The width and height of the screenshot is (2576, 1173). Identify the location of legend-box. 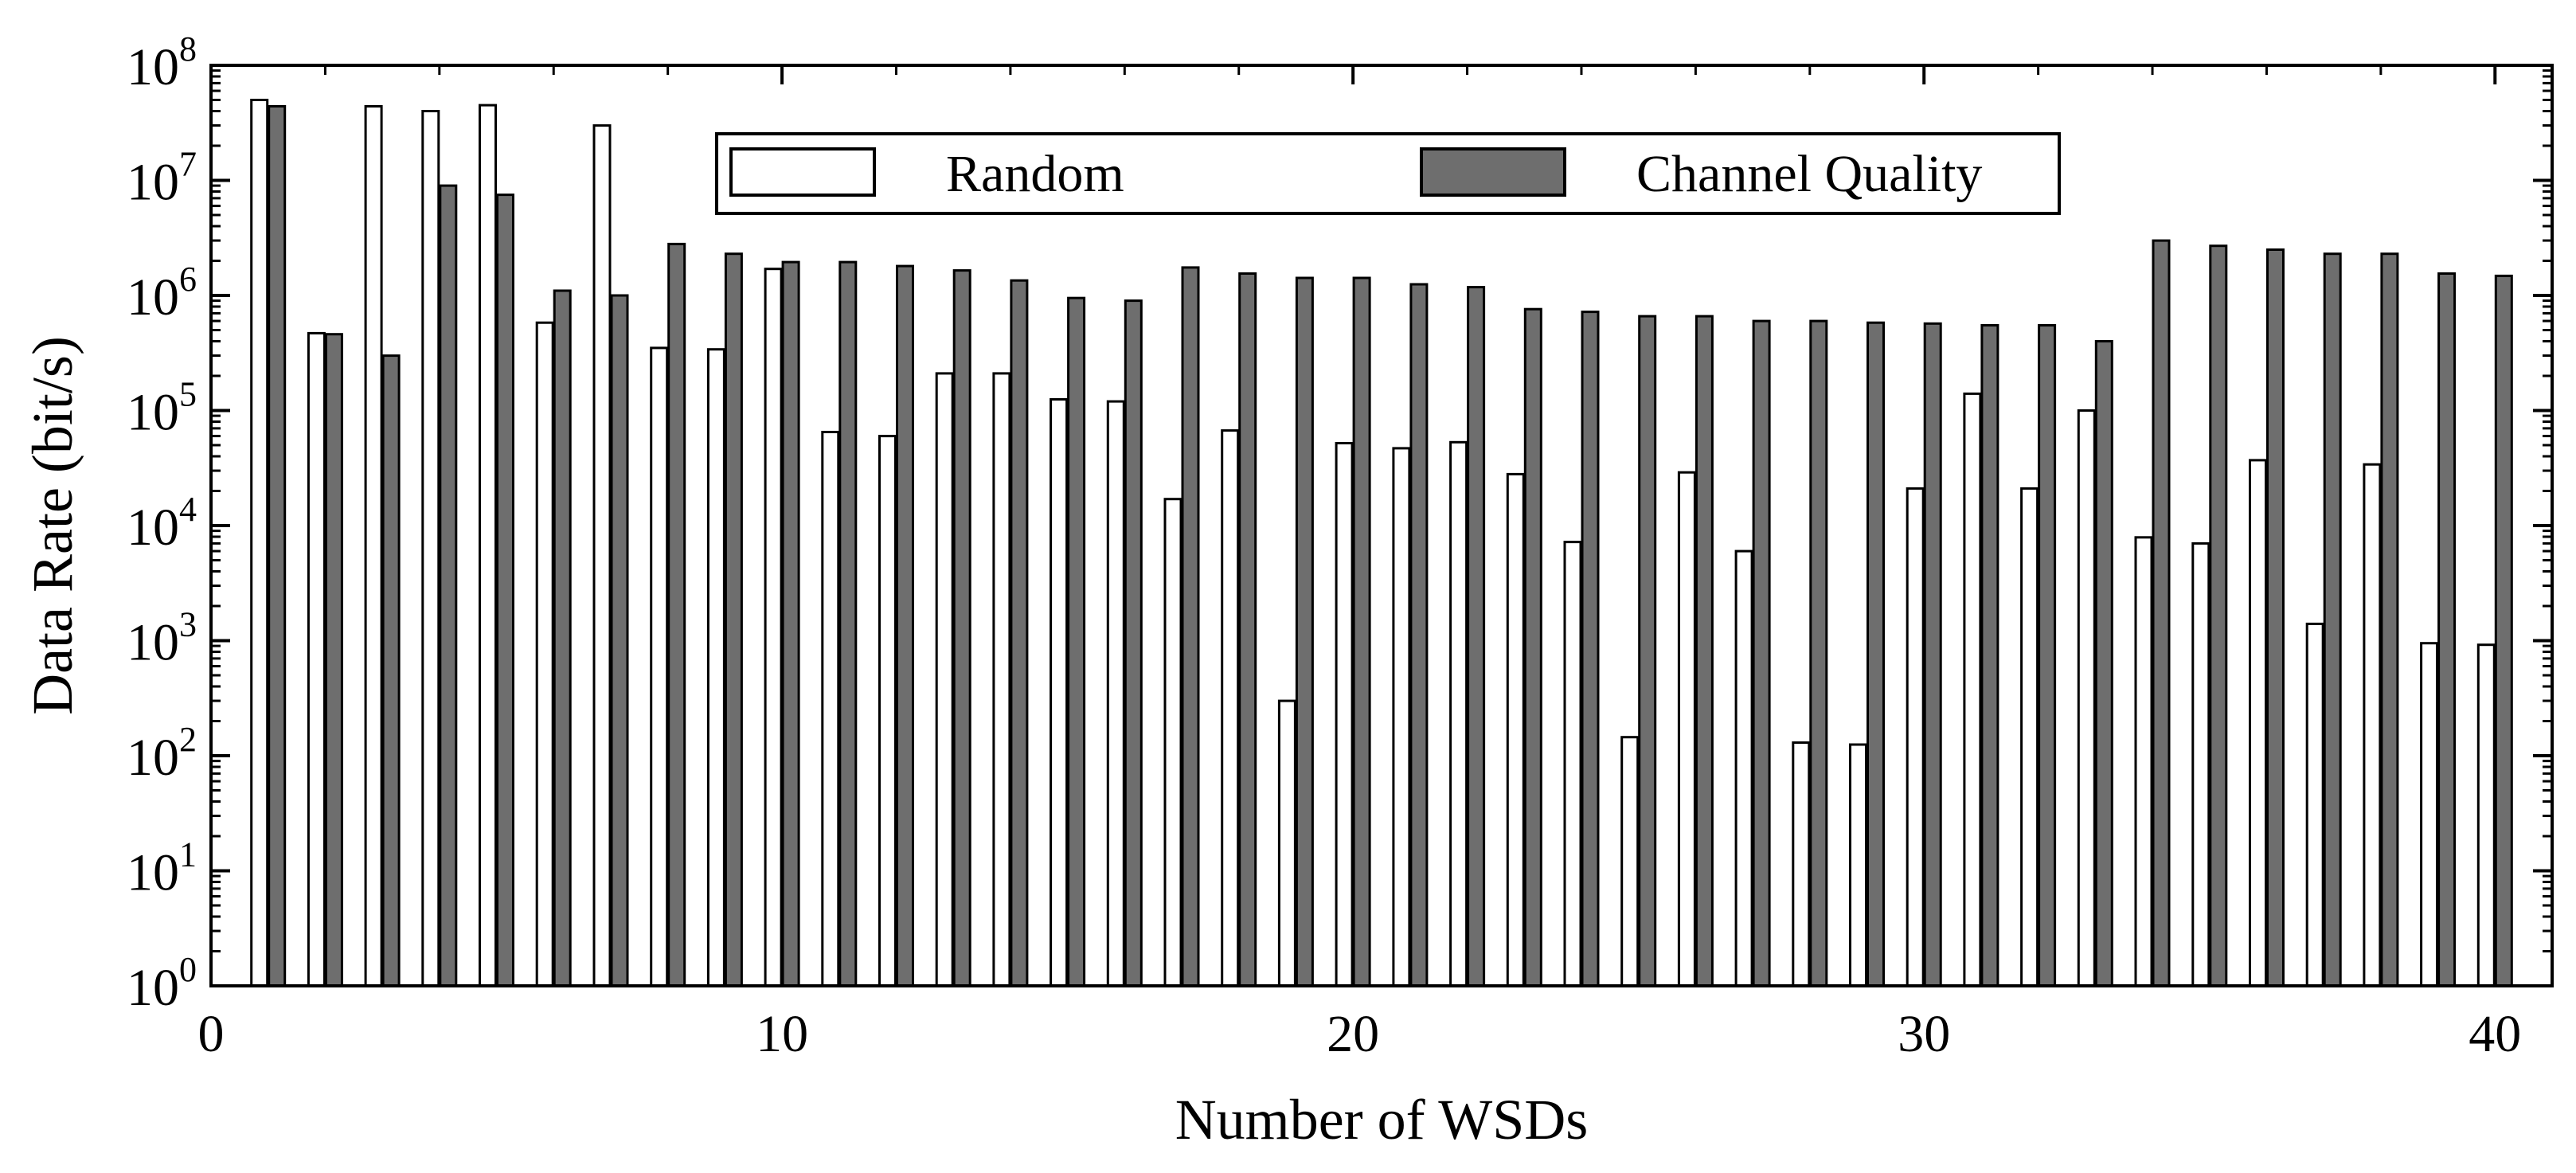
(1388, 173).